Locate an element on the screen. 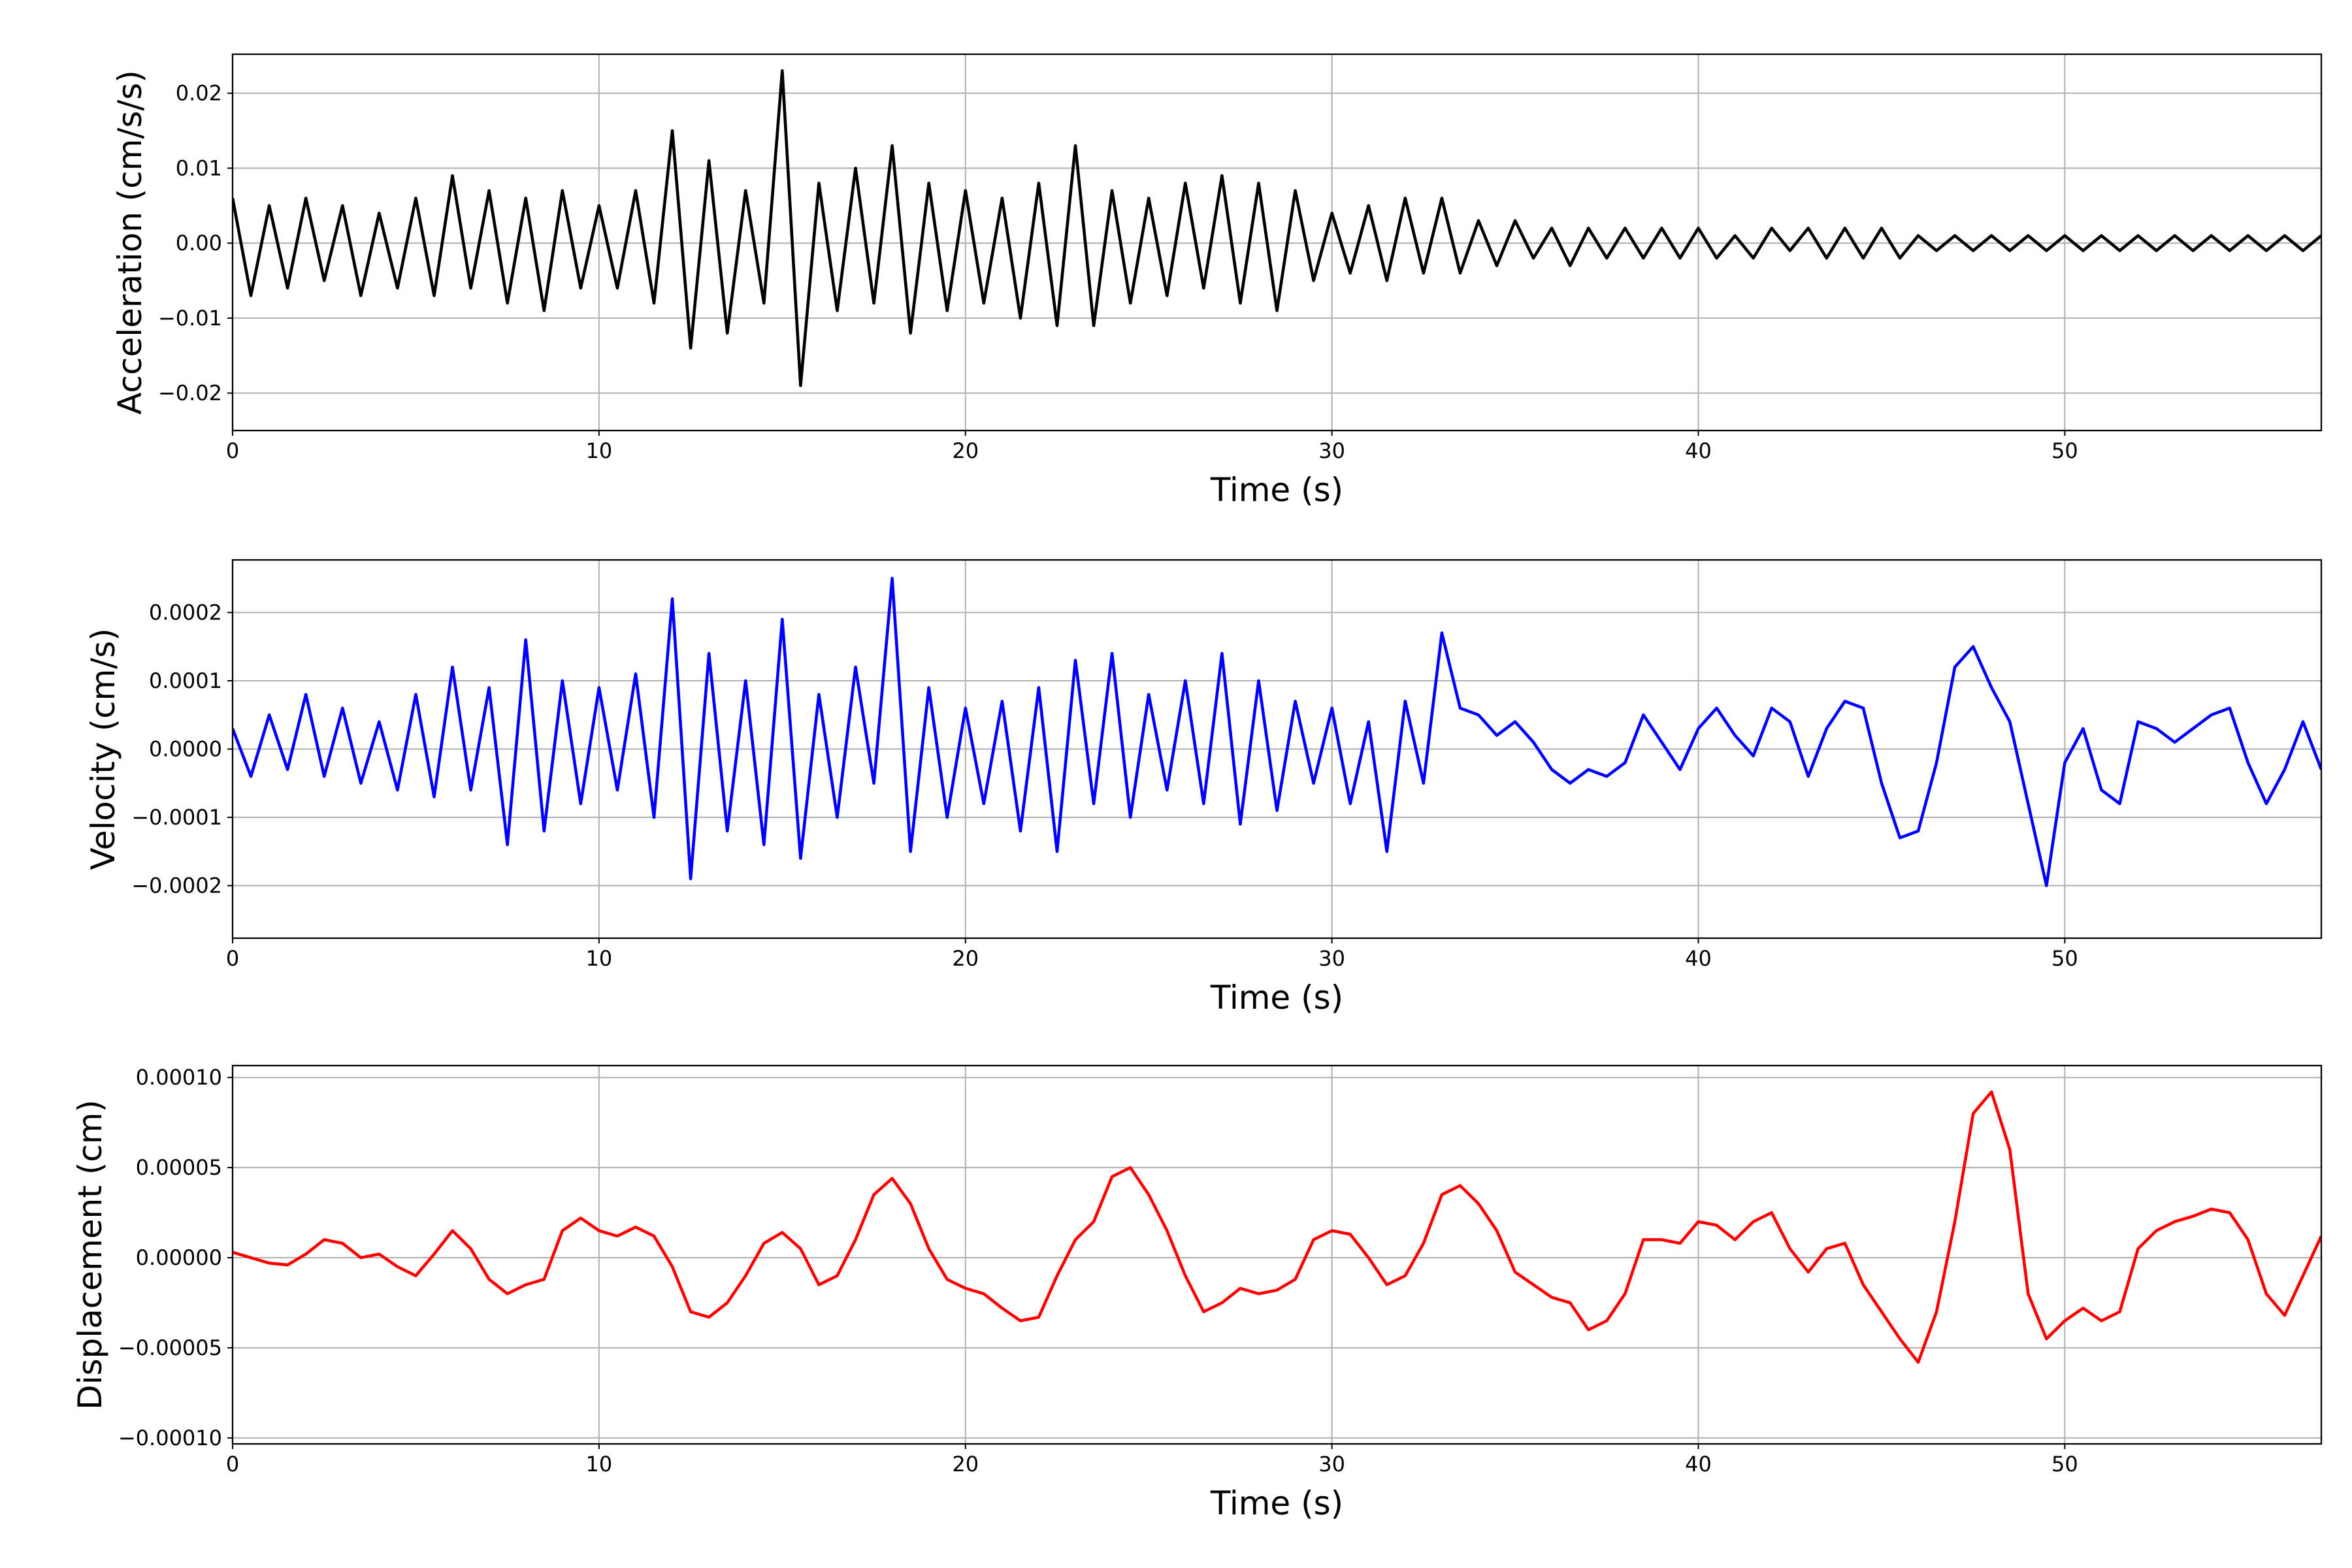 The image size is (2352, 1568). y-tick-label: 0.01 is located at coordinates (199, 167).